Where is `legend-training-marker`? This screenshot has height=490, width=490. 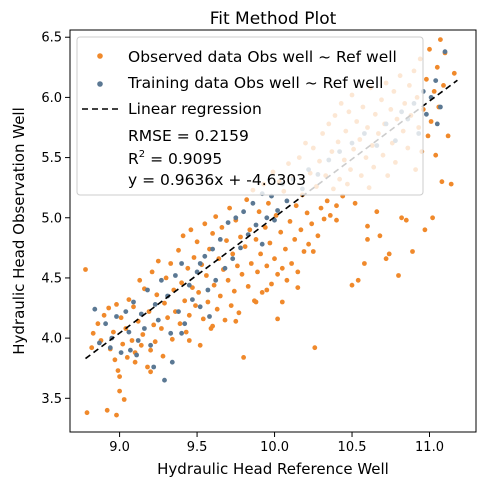 legend-training-marker is located at coordinates (100, 84).